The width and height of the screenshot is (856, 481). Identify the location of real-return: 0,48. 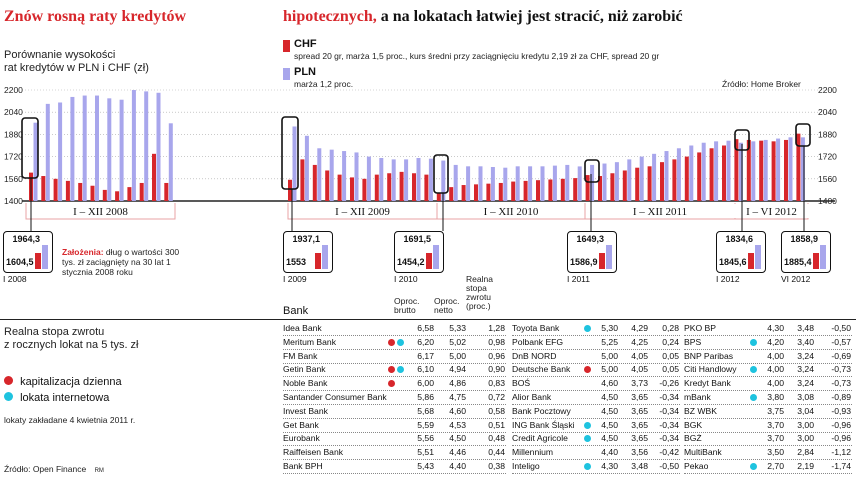
(496, 438).